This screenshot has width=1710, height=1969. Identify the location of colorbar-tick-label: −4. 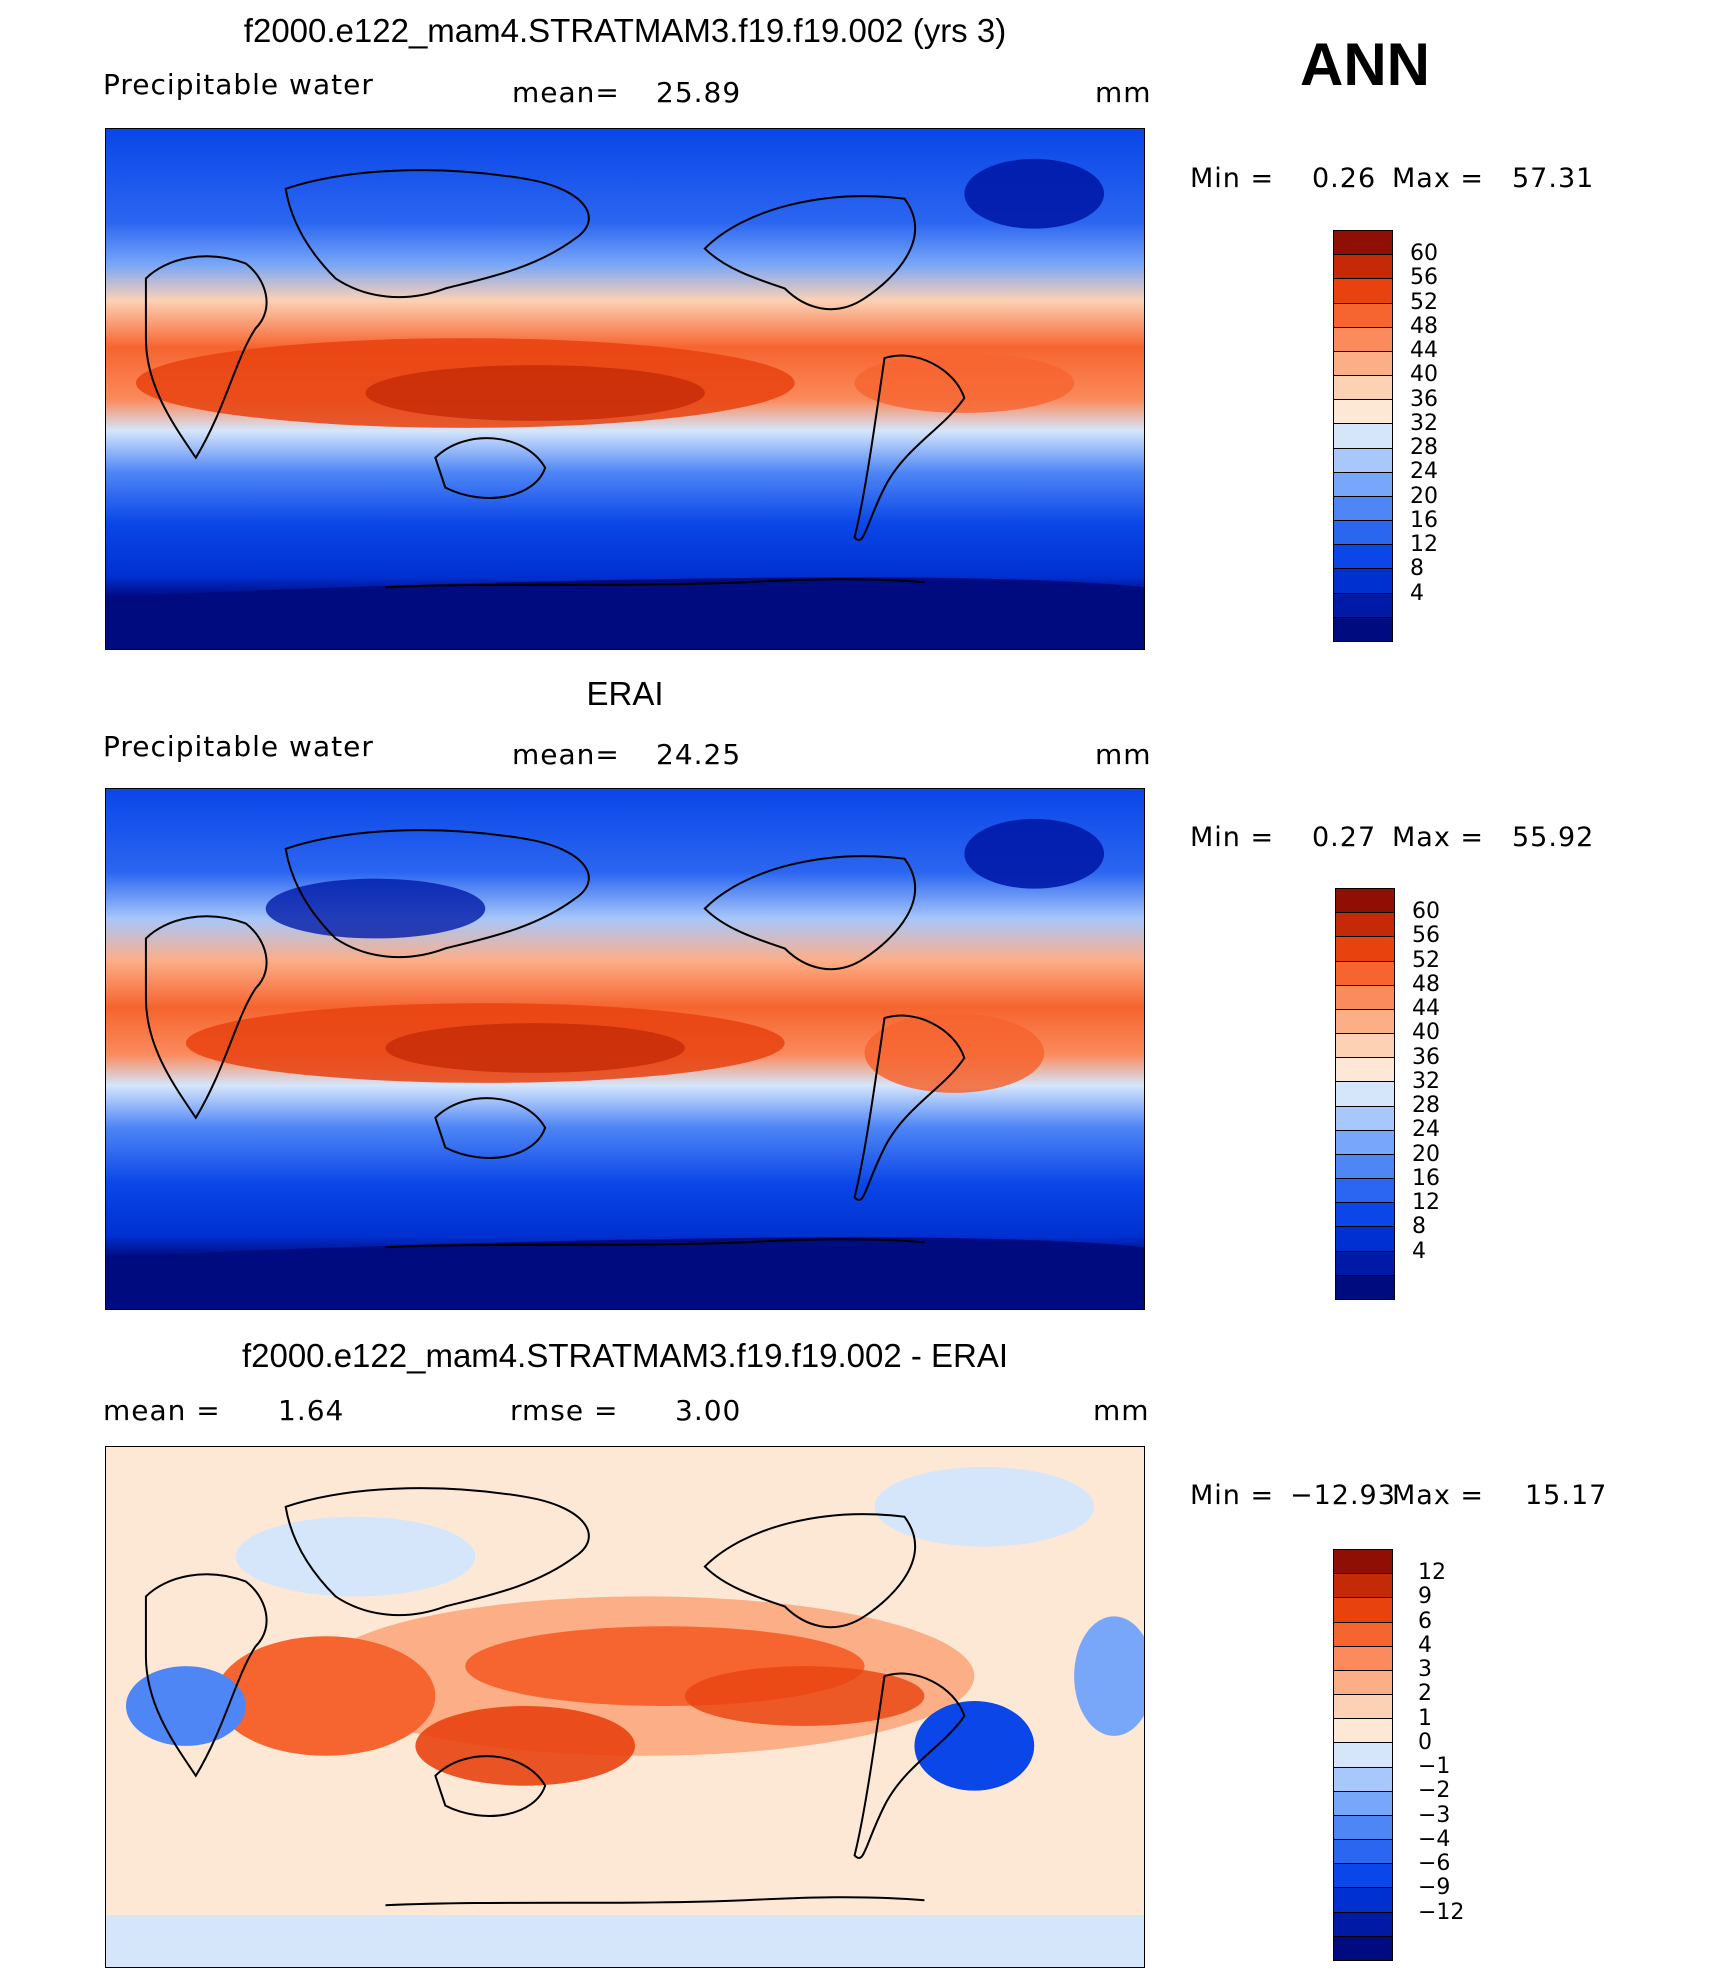
(1434, 1839).